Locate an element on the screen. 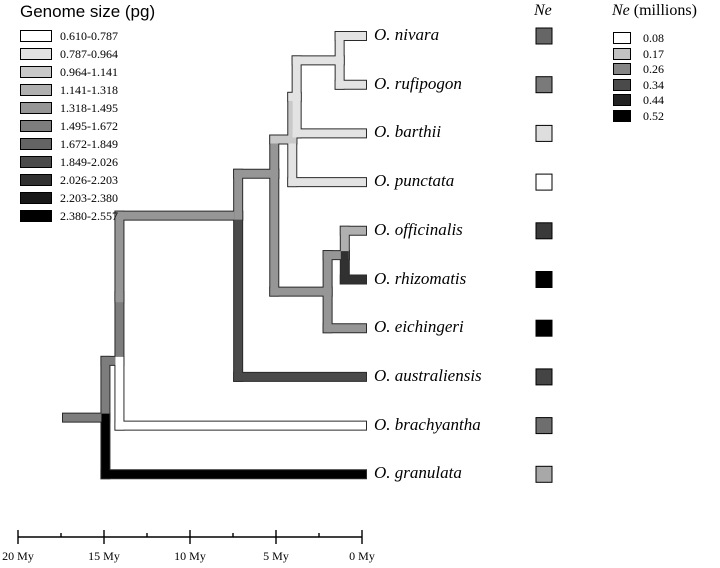  genome-legend-item: 1.495-1.672 is located at coordinates (95, 127).